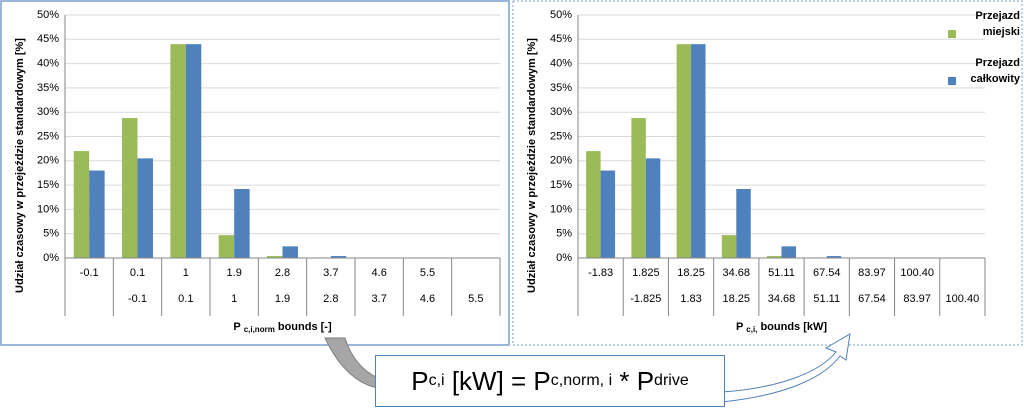 The height and width of the screenshot is (410, 1024). Describe the element at coordinates (436, 380) in the screenshot. I see `formula-sub: c,i` at that location.